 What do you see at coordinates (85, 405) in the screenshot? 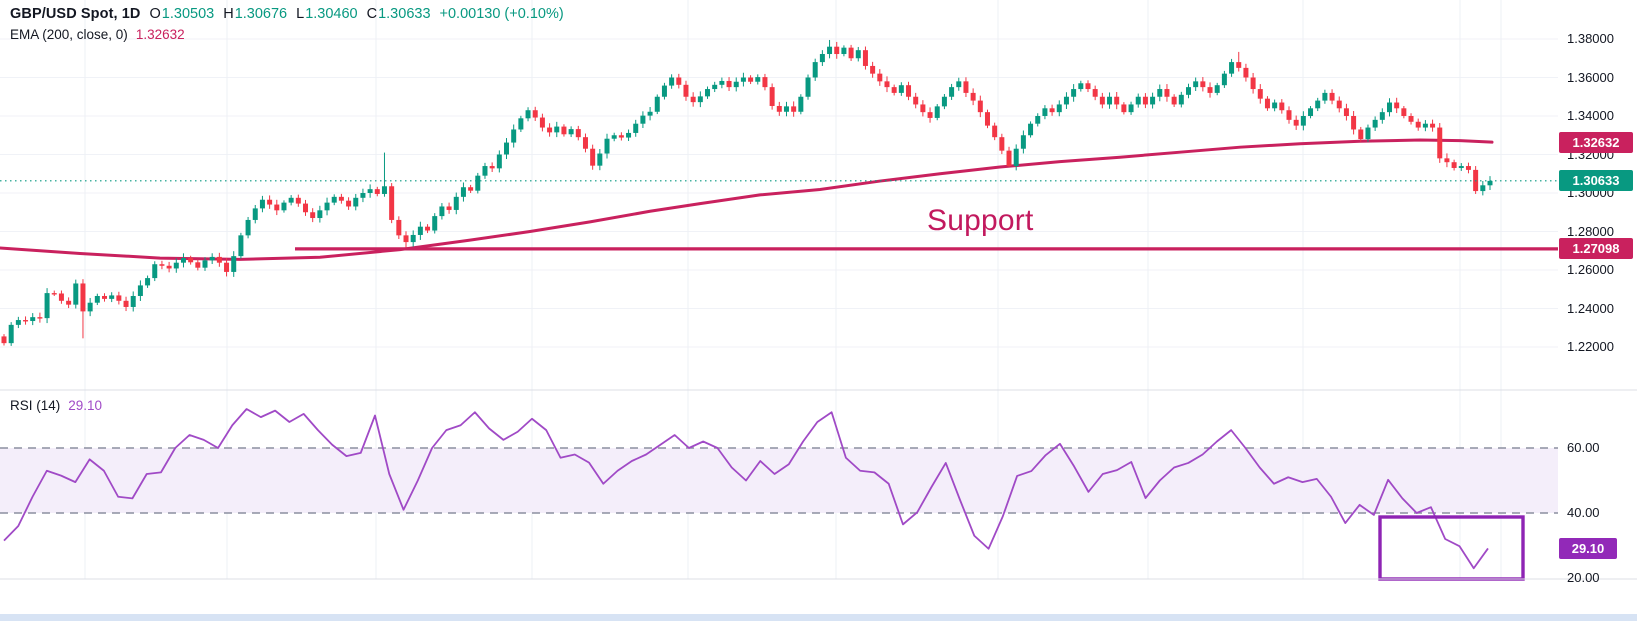
I see `rsi-value: 29.10` at bounding box center [85, 405].